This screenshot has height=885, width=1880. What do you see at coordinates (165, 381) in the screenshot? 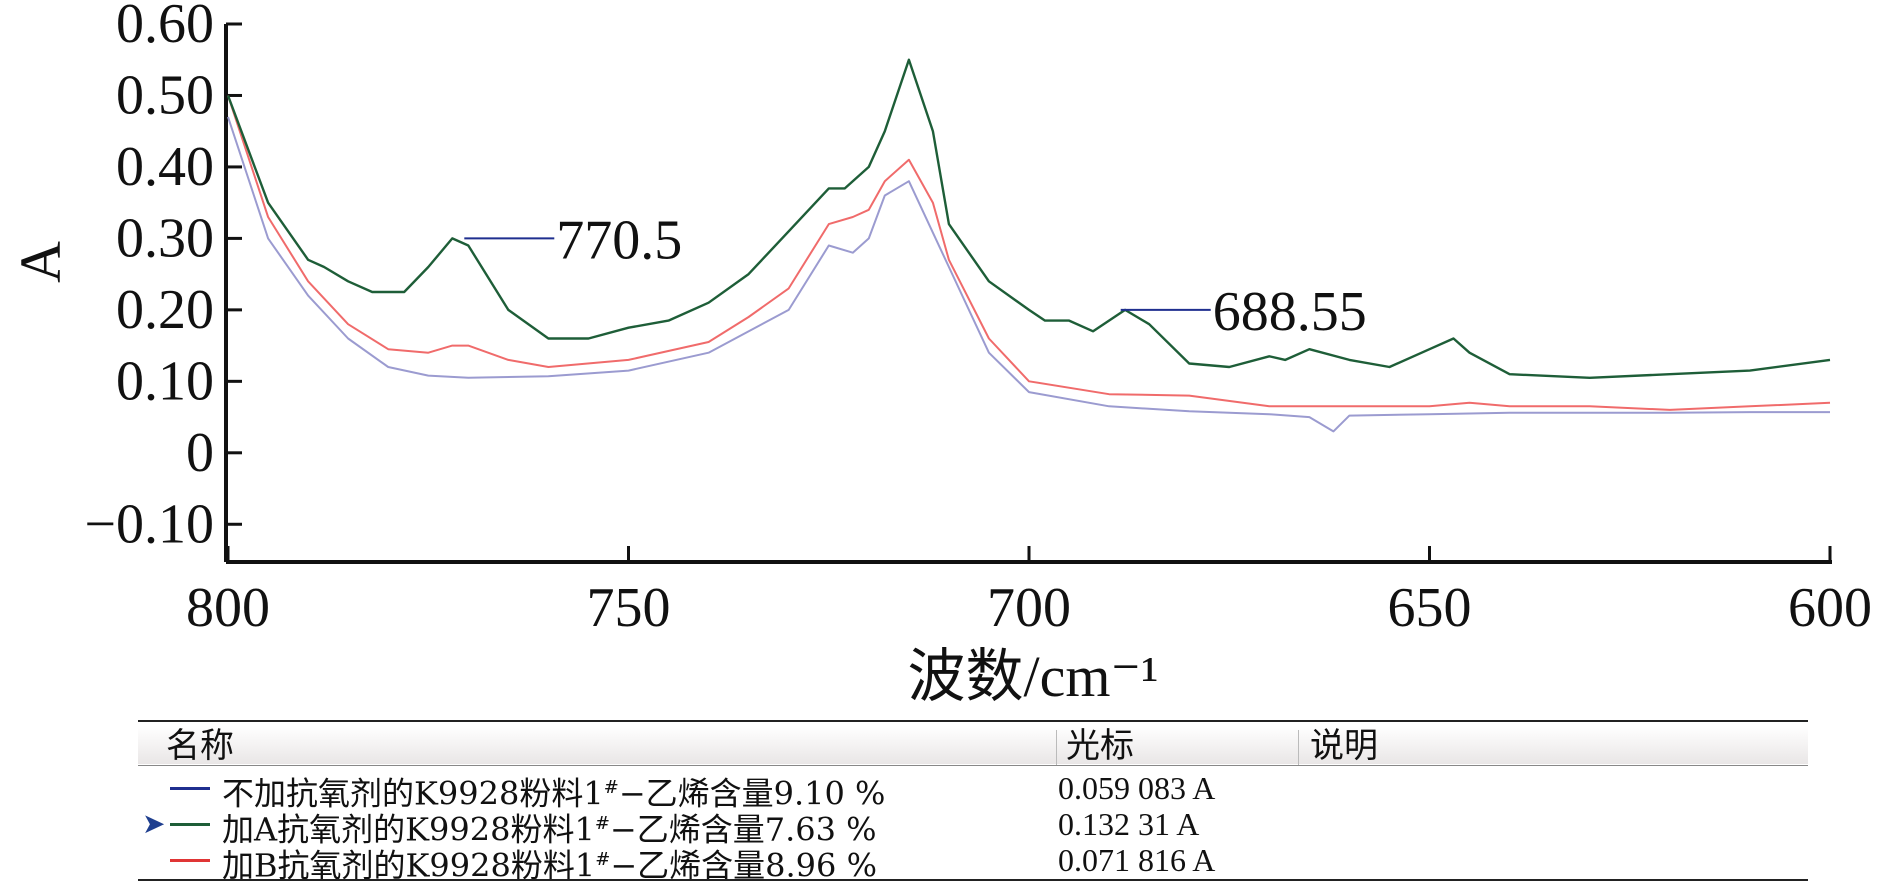
I see `y-tick-label: 0.10` at bounding box center [165, 381].